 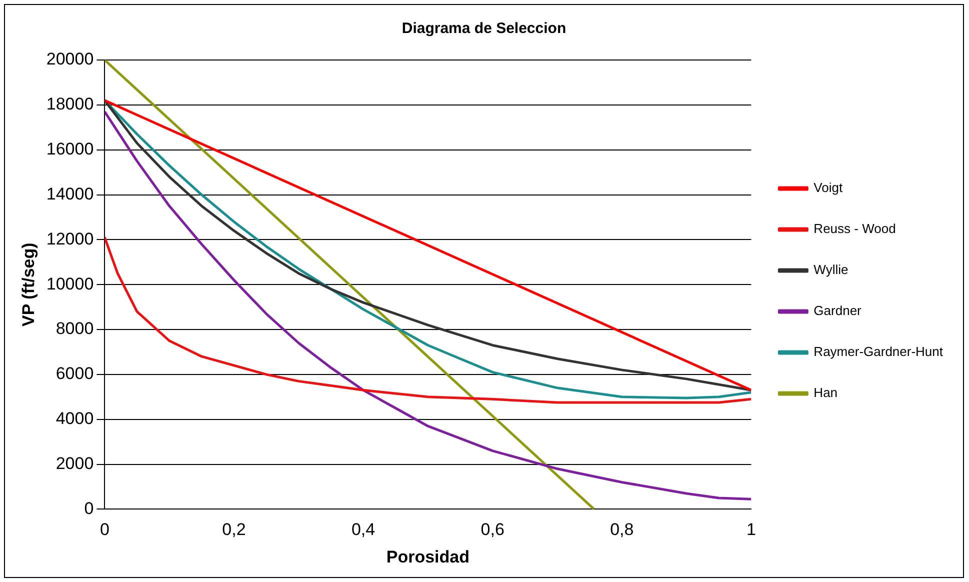 I want to click on x-tick-label: 0,6, so click(x=492, y=530).